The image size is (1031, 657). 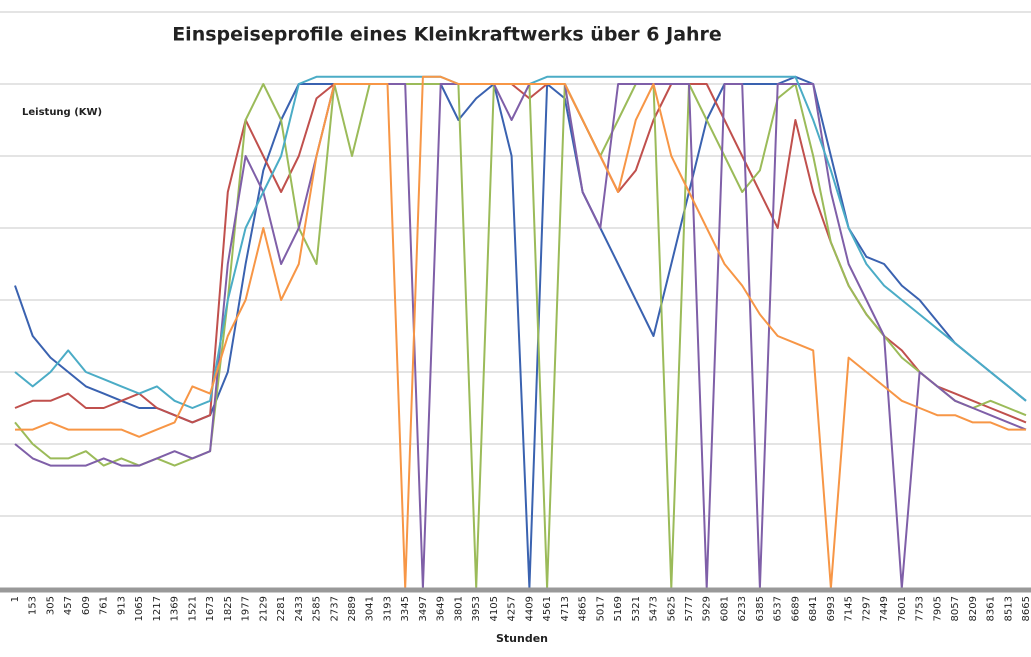 I want to click on x-tick-label: 1369, so click(x=175, y=608).